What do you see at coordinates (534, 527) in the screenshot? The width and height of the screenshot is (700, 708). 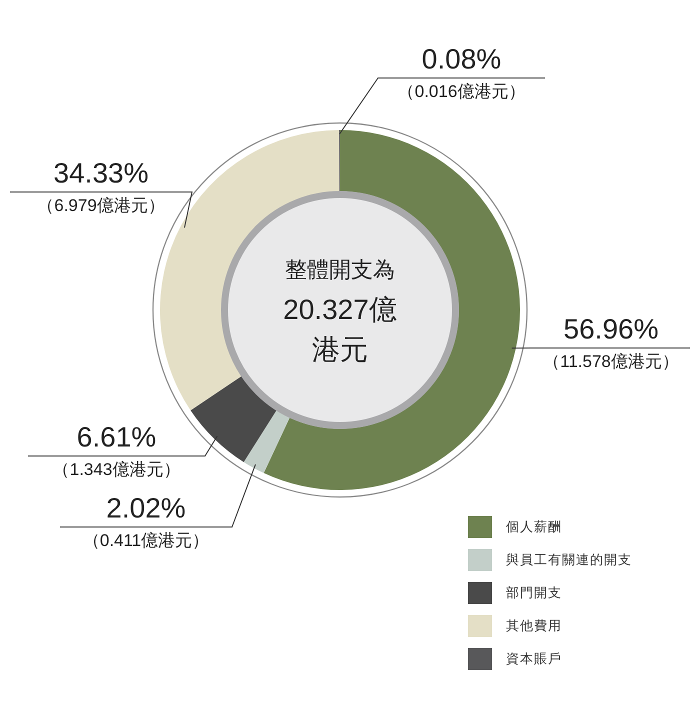 I see `legend-label: 個人薪酬` at bounding box center [534, 527].